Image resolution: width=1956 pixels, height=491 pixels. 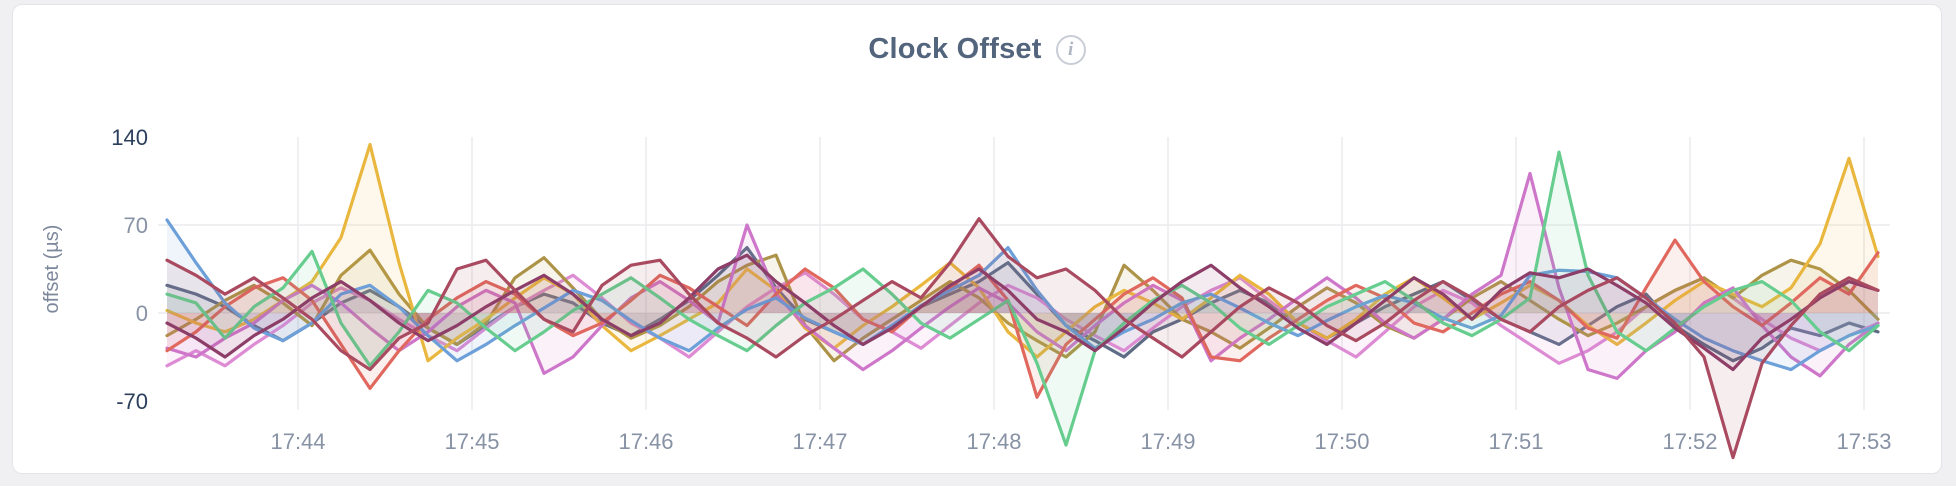 What do you see at coordinates (52, 269) in the screenshot?
I see `y-axis-title: offset (µs)` at bounding box center [52, 269].